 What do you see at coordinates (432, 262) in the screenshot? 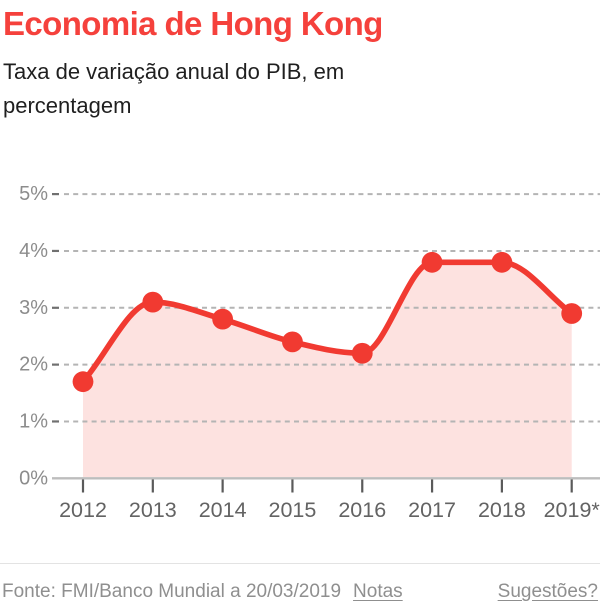
I see `data-point-2017` at bounding box center [432, 262].